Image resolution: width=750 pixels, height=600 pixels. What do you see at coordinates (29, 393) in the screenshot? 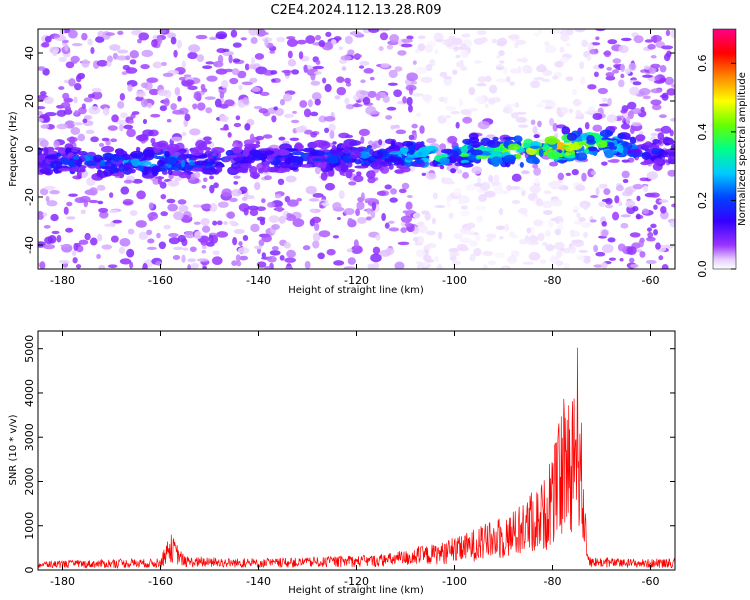
I see `y-tick-label: 4000` at bounding box center [29, 393].